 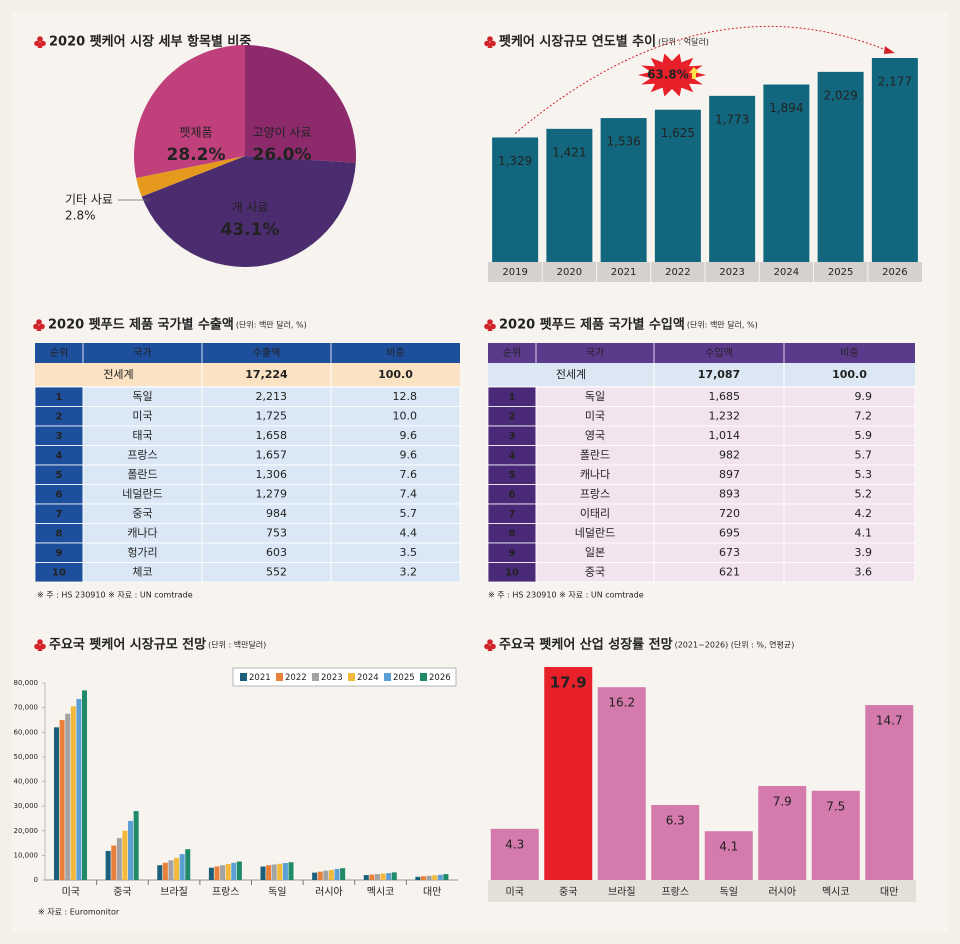 What do you see at coordinates (440, 678) in the screenshot?
I see `legend-label: 2026` at bounding box center [440, 678].